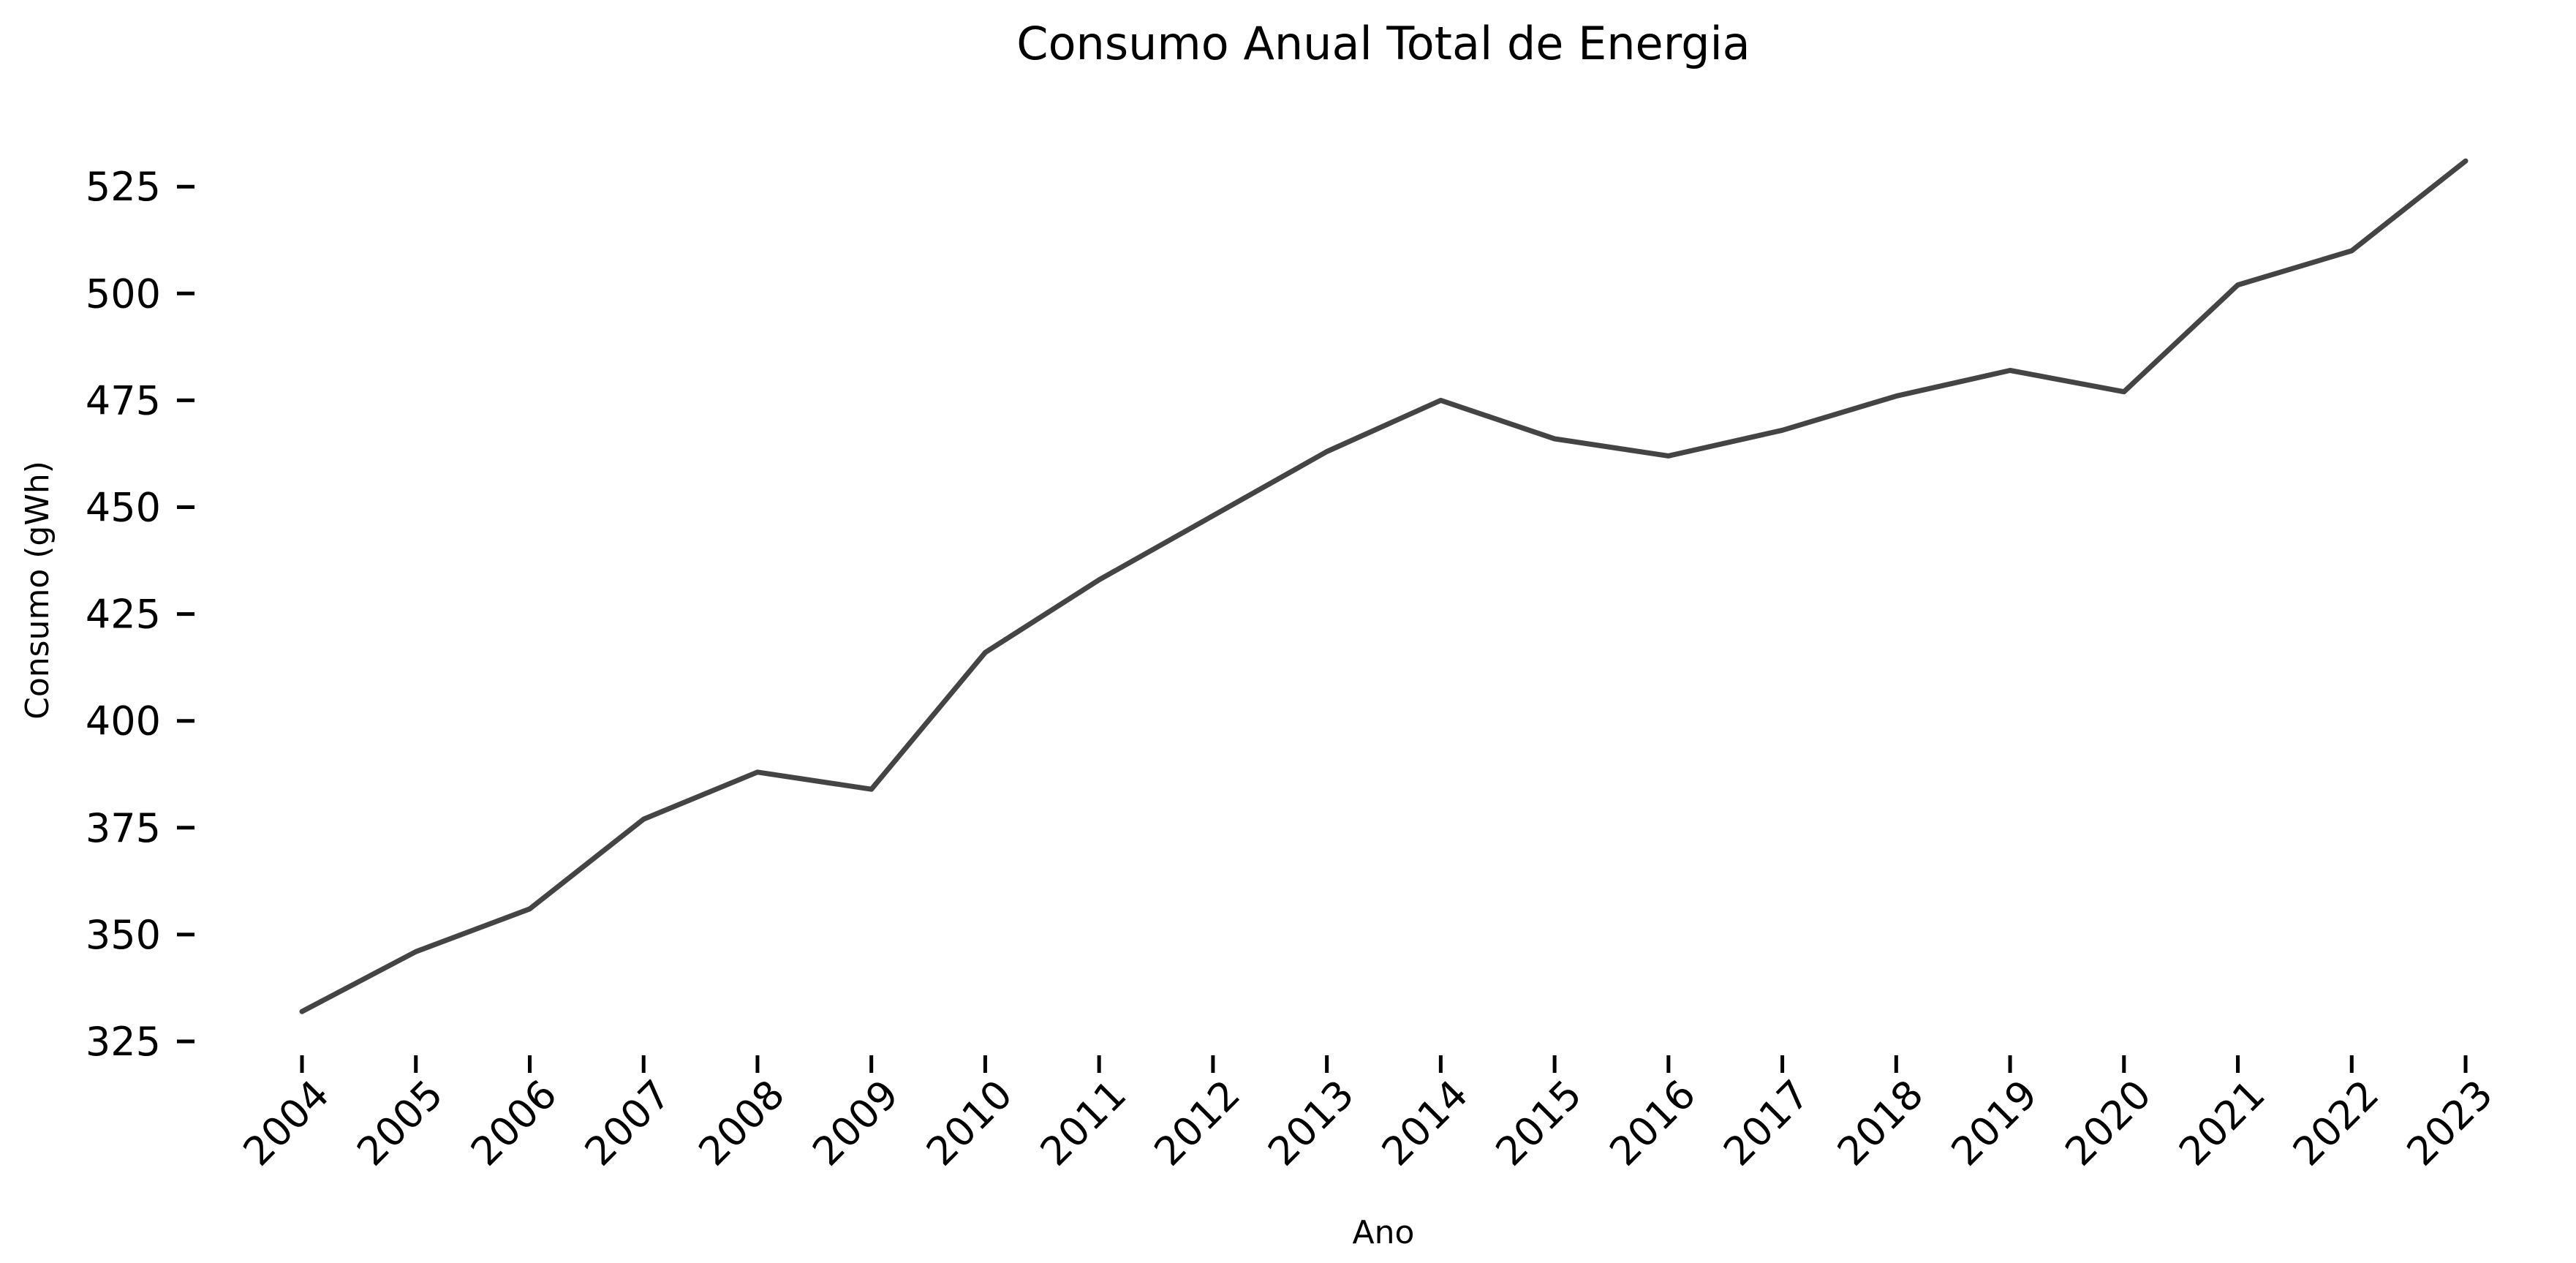 The image size is (2576, 1263). I want to click on x-tick-label: 2014, so click(1425, 1123).